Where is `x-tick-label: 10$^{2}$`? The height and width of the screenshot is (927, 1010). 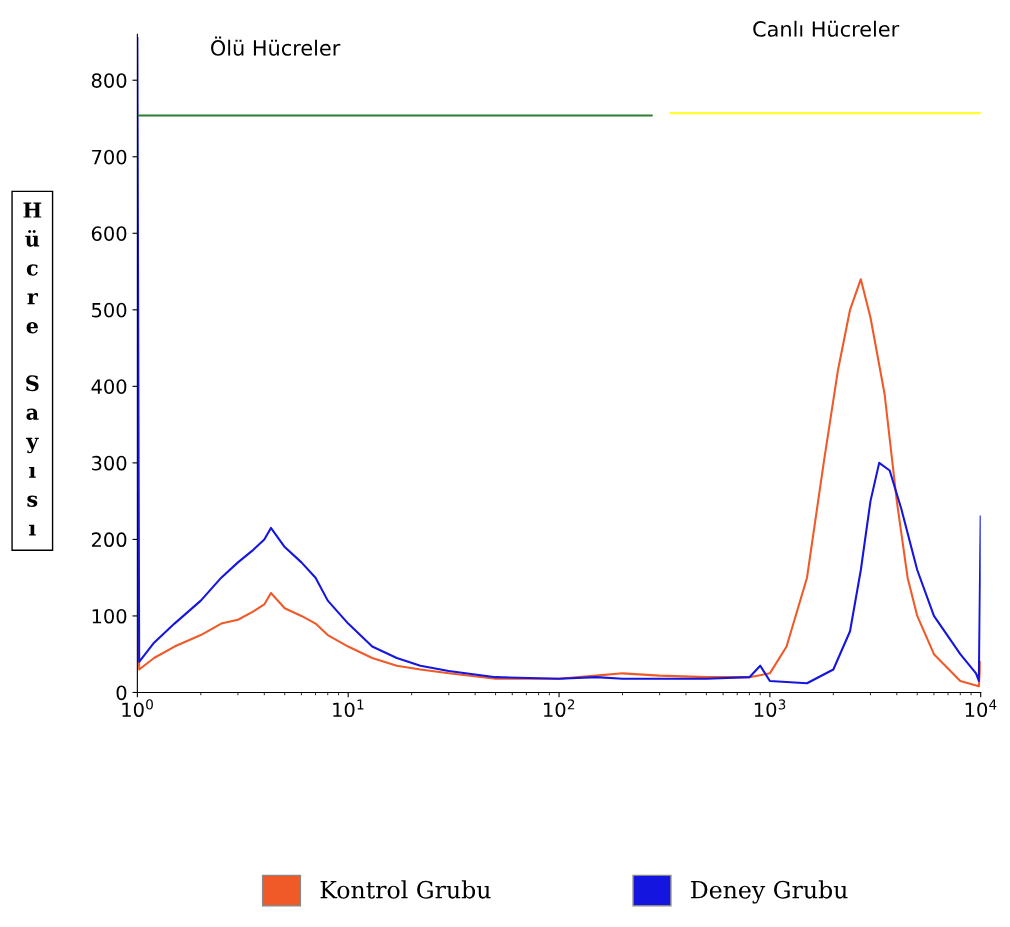 x-tick-label: 10$^{2}$ is located at coordinates (559, 708).